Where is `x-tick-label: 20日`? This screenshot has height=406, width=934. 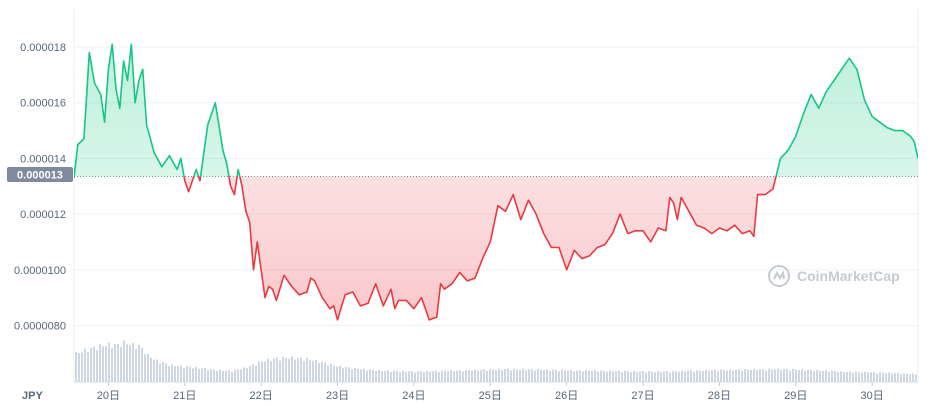 x-tick-label: 20日 is located at coordinates (108, 396).